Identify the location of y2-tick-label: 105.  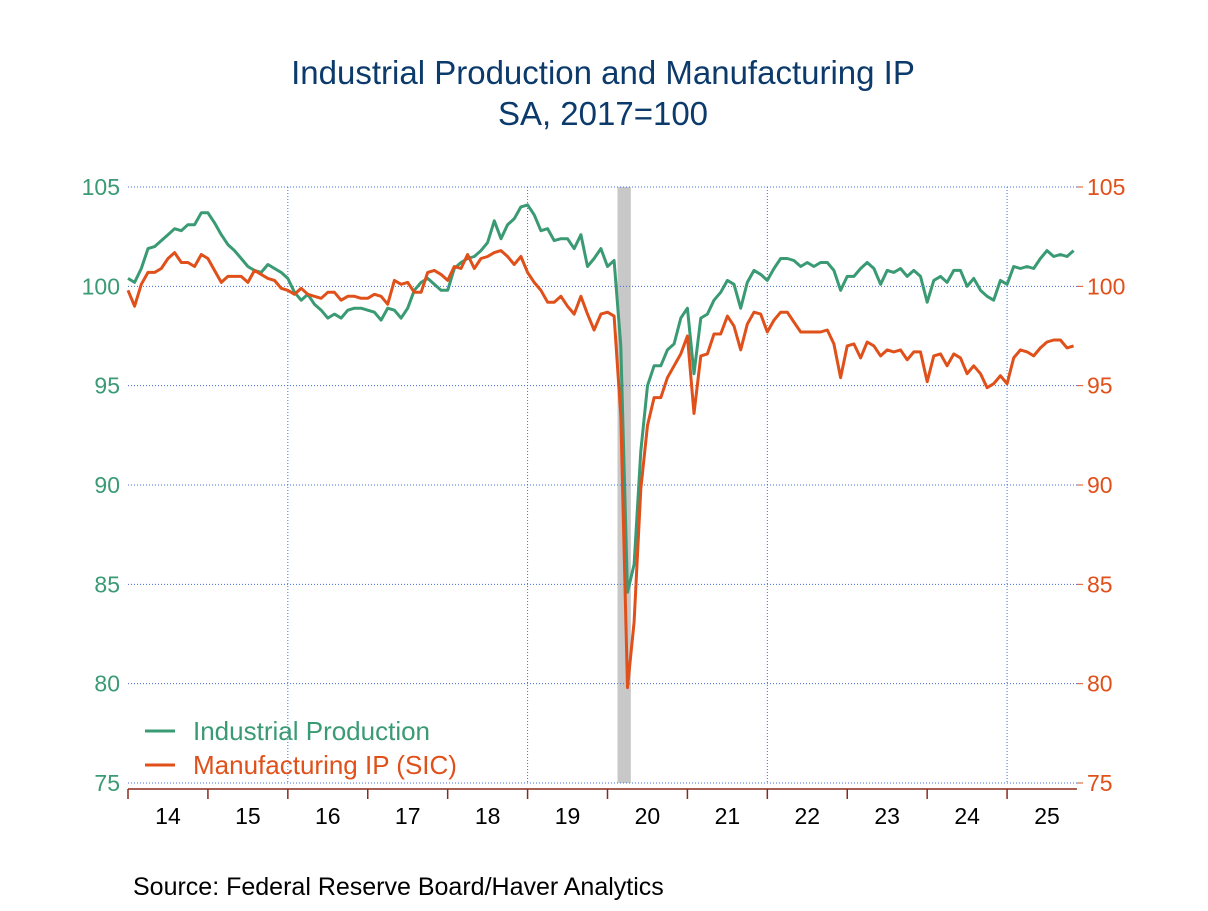
(1106, 187).